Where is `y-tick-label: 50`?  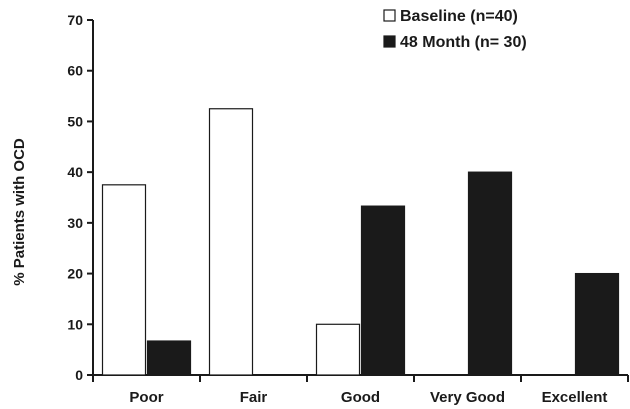
y-tick-label: 50 is located at coordinates (75, 121).